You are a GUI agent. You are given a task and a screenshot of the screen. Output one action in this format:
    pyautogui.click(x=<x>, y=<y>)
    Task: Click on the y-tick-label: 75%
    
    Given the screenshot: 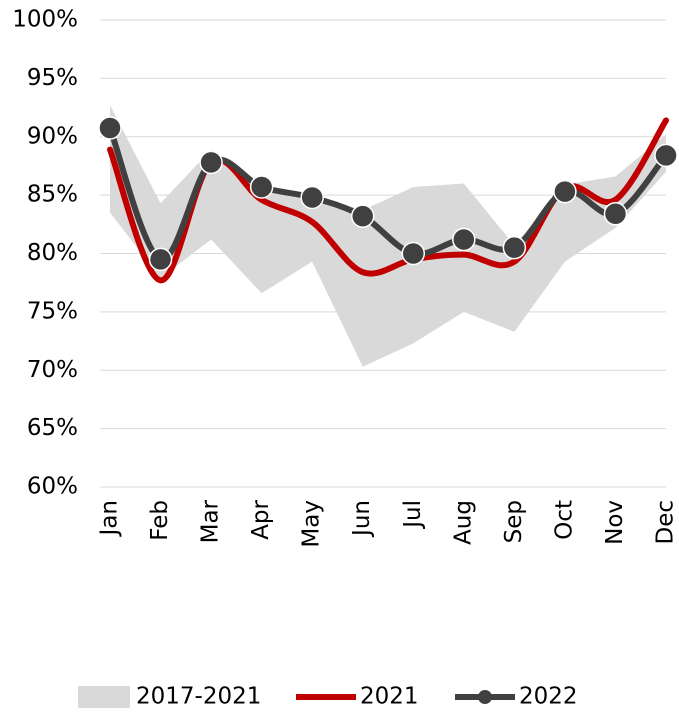 What is the action you would take?
    pyautogui.click(x=52, y=311)
    